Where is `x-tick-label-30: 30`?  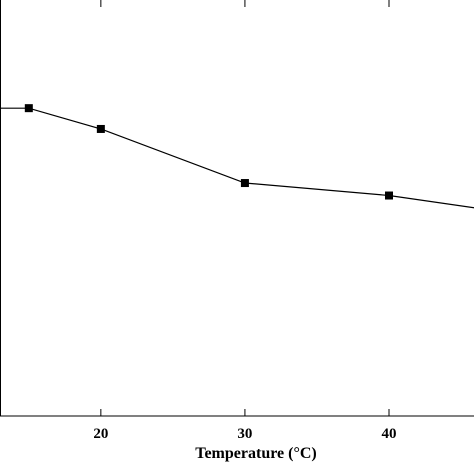
x-tick-label-30: 30 is located at coordinates (244, 434).